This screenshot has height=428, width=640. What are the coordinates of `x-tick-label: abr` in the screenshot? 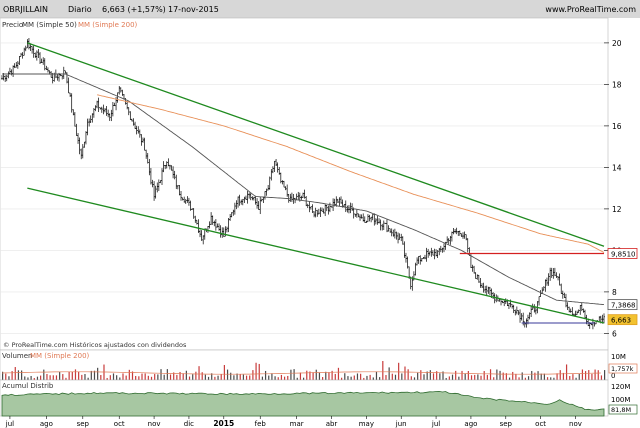 It's located at (332, 424).